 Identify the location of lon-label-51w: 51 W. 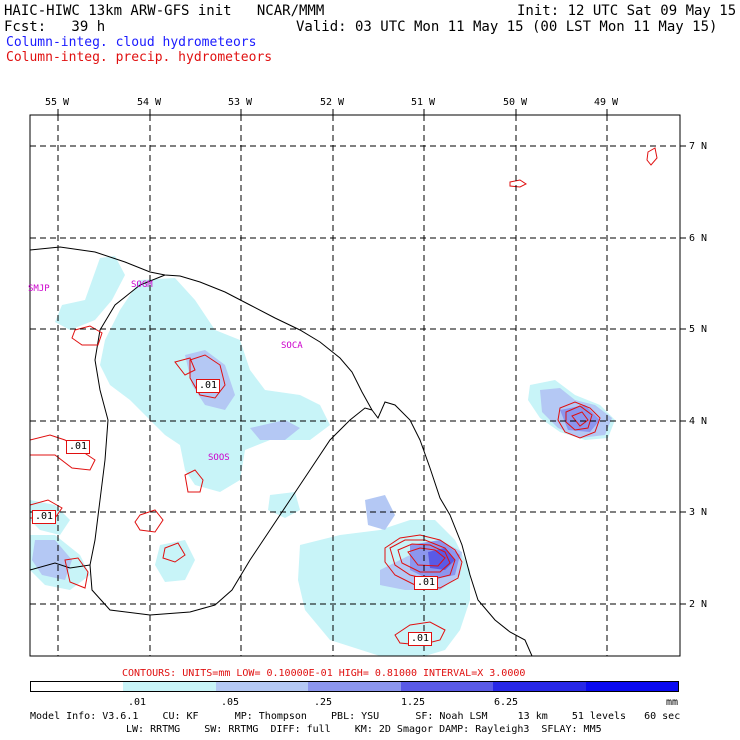
(423, 102).